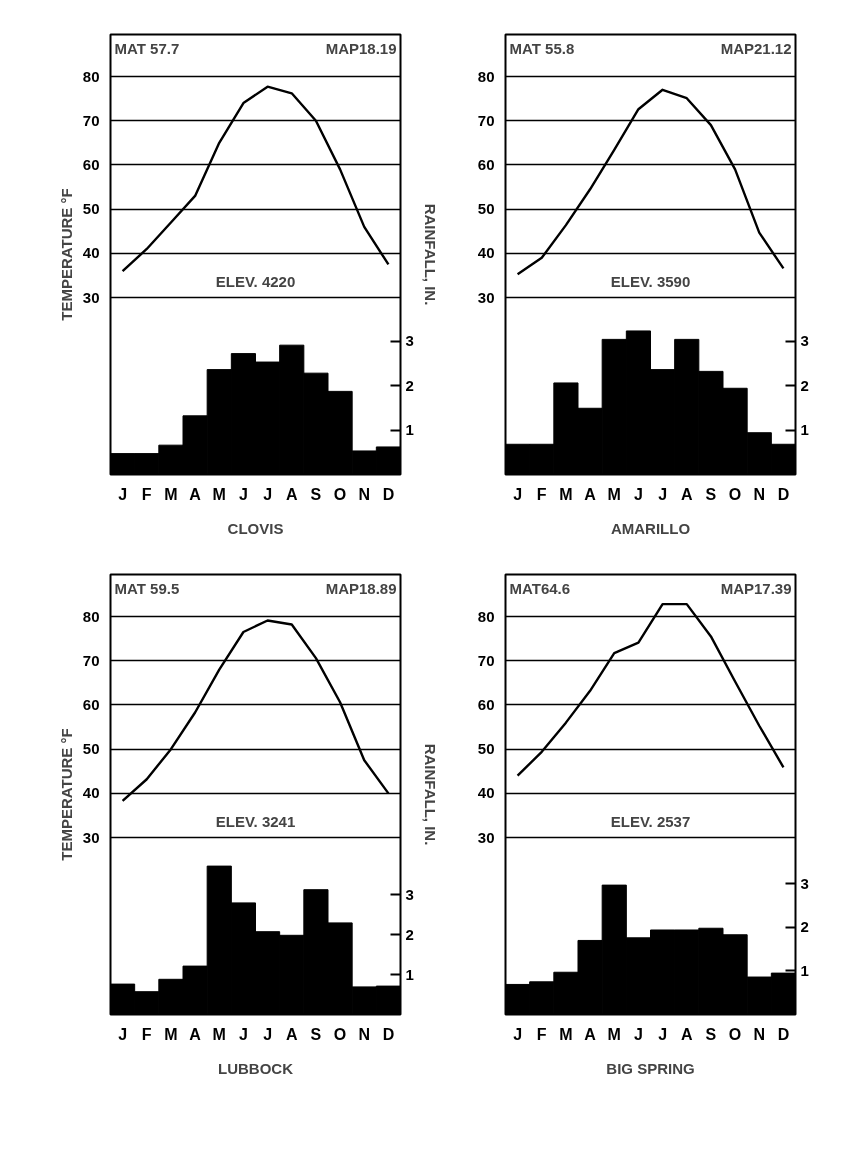 This screenshot has height=1171, width=861. What do you see at coordinates (650, 821) in the screenshot?
I see `annotation: ELEV. 2537` at bounding box center [650, 821].